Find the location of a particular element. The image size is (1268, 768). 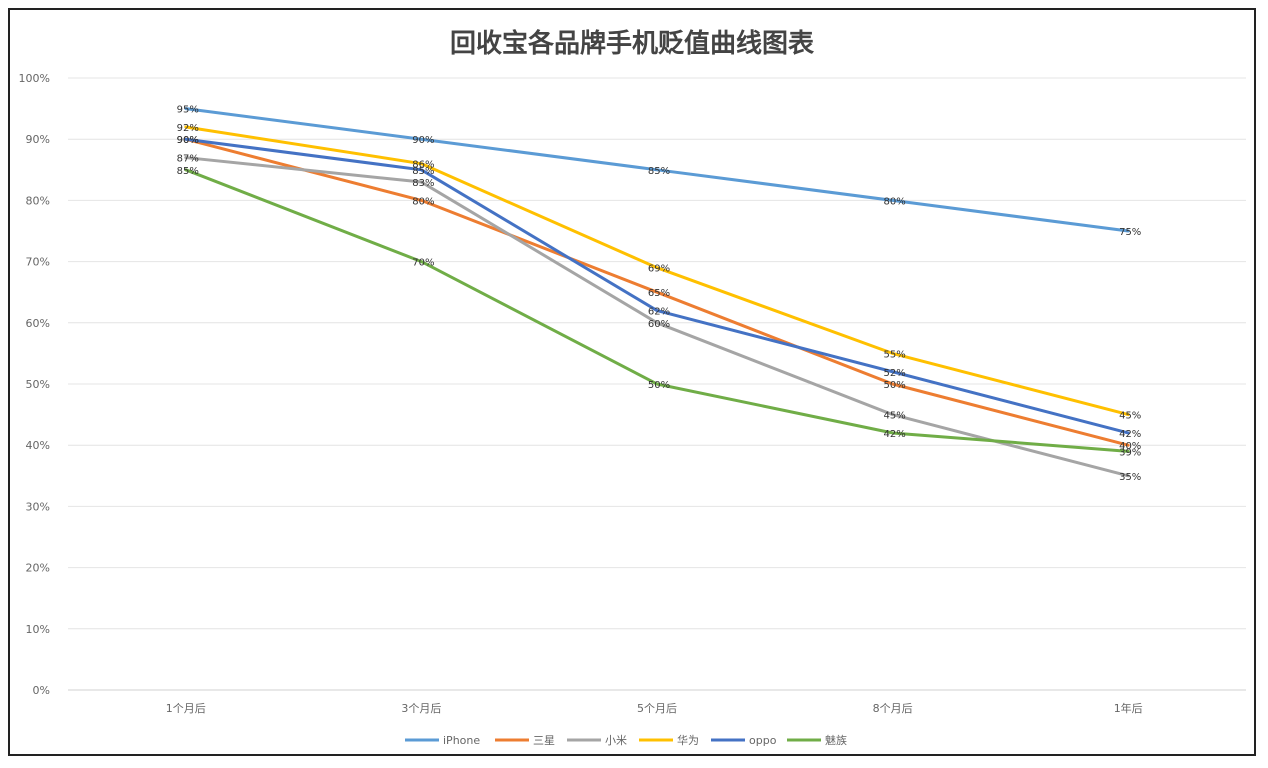

y-tick-label: 50% is located at coordinates (38, 384).